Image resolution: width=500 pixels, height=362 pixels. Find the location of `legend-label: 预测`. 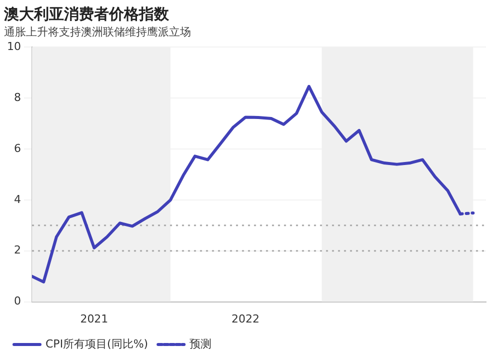

legend-label: 预测 is located at coordinates (201, 343).